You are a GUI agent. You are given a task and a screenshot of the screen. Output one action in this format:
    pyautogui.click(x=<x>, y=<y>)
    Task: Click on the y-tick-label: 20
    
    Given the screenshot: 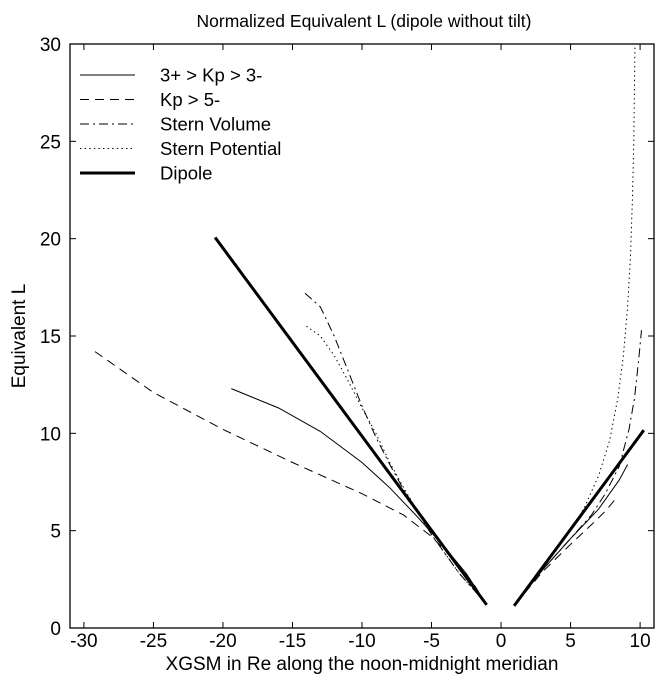 What is the action you would take?
    pyautogui.click(x=50, y=240)
    